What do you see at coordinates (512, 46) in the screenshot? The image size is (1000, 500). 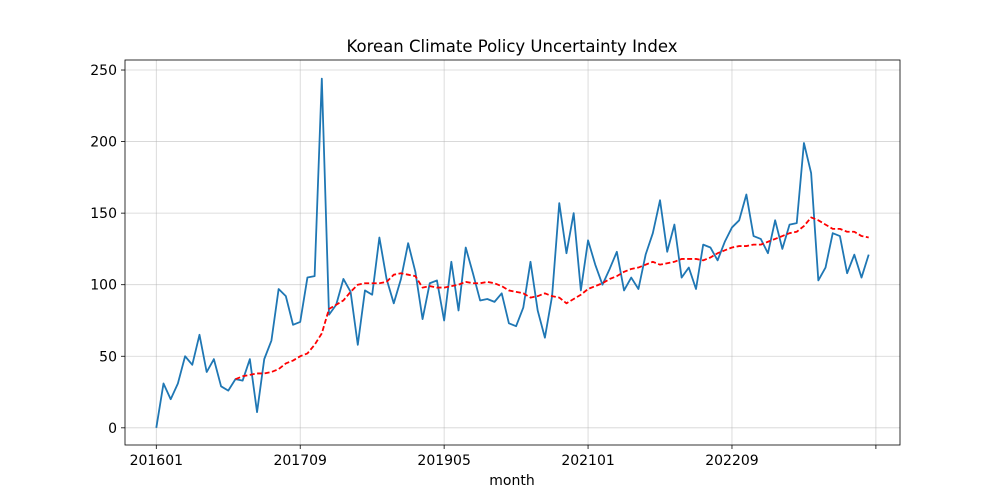 I see `chart-title: Korean Climate Policy Uncertainty Index` at bounding box center [512, 46].